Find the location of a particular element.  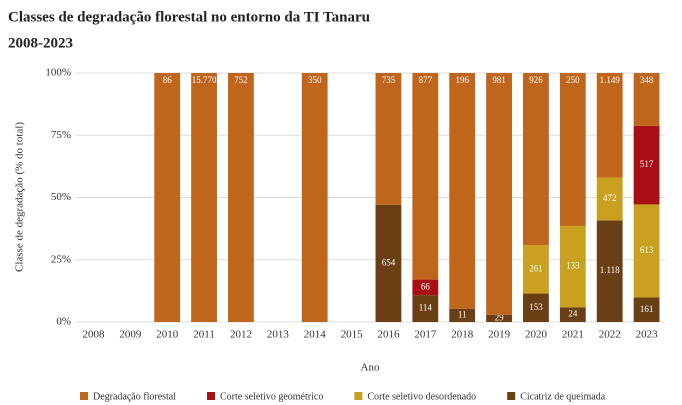

value-label: 24 is located at coordinates (573, 314).